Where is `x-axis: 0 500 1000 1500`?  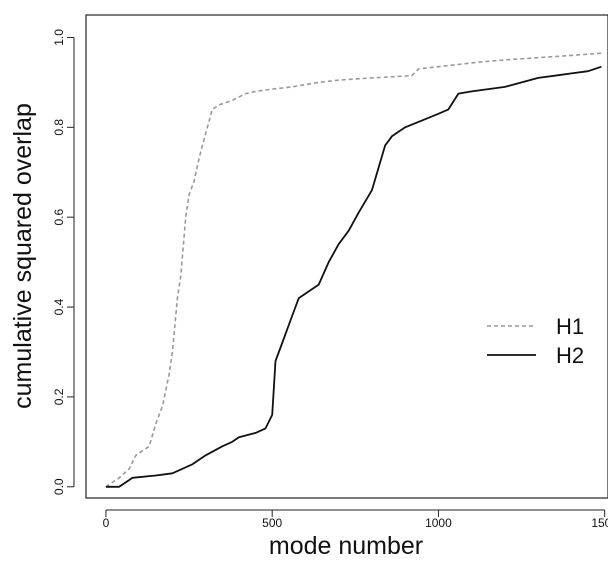
x-axis: 0 500 1000 1500 is located at coordinates (355, 519).